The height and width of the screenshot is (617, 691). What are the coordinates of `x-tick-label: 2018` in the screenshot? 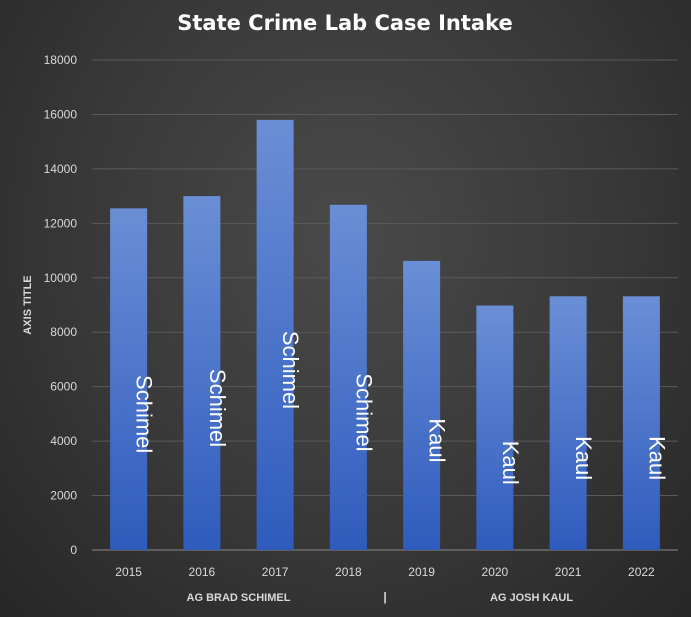 It's located at (348, 572).